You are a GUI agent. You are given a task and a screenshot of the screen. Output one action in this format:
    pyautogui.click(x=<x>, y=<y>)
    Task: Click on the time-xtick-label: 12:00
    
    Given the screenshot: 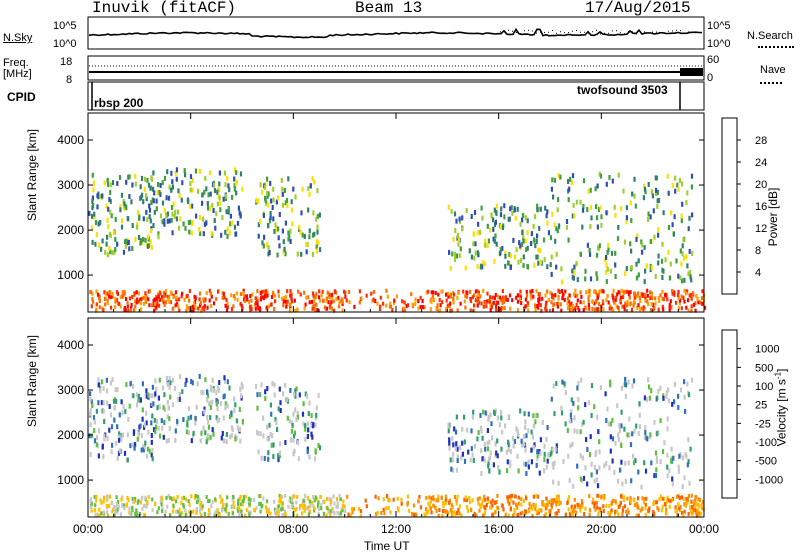 What is the action you would take?
    pyautogui.click(x=396, y=529)
    